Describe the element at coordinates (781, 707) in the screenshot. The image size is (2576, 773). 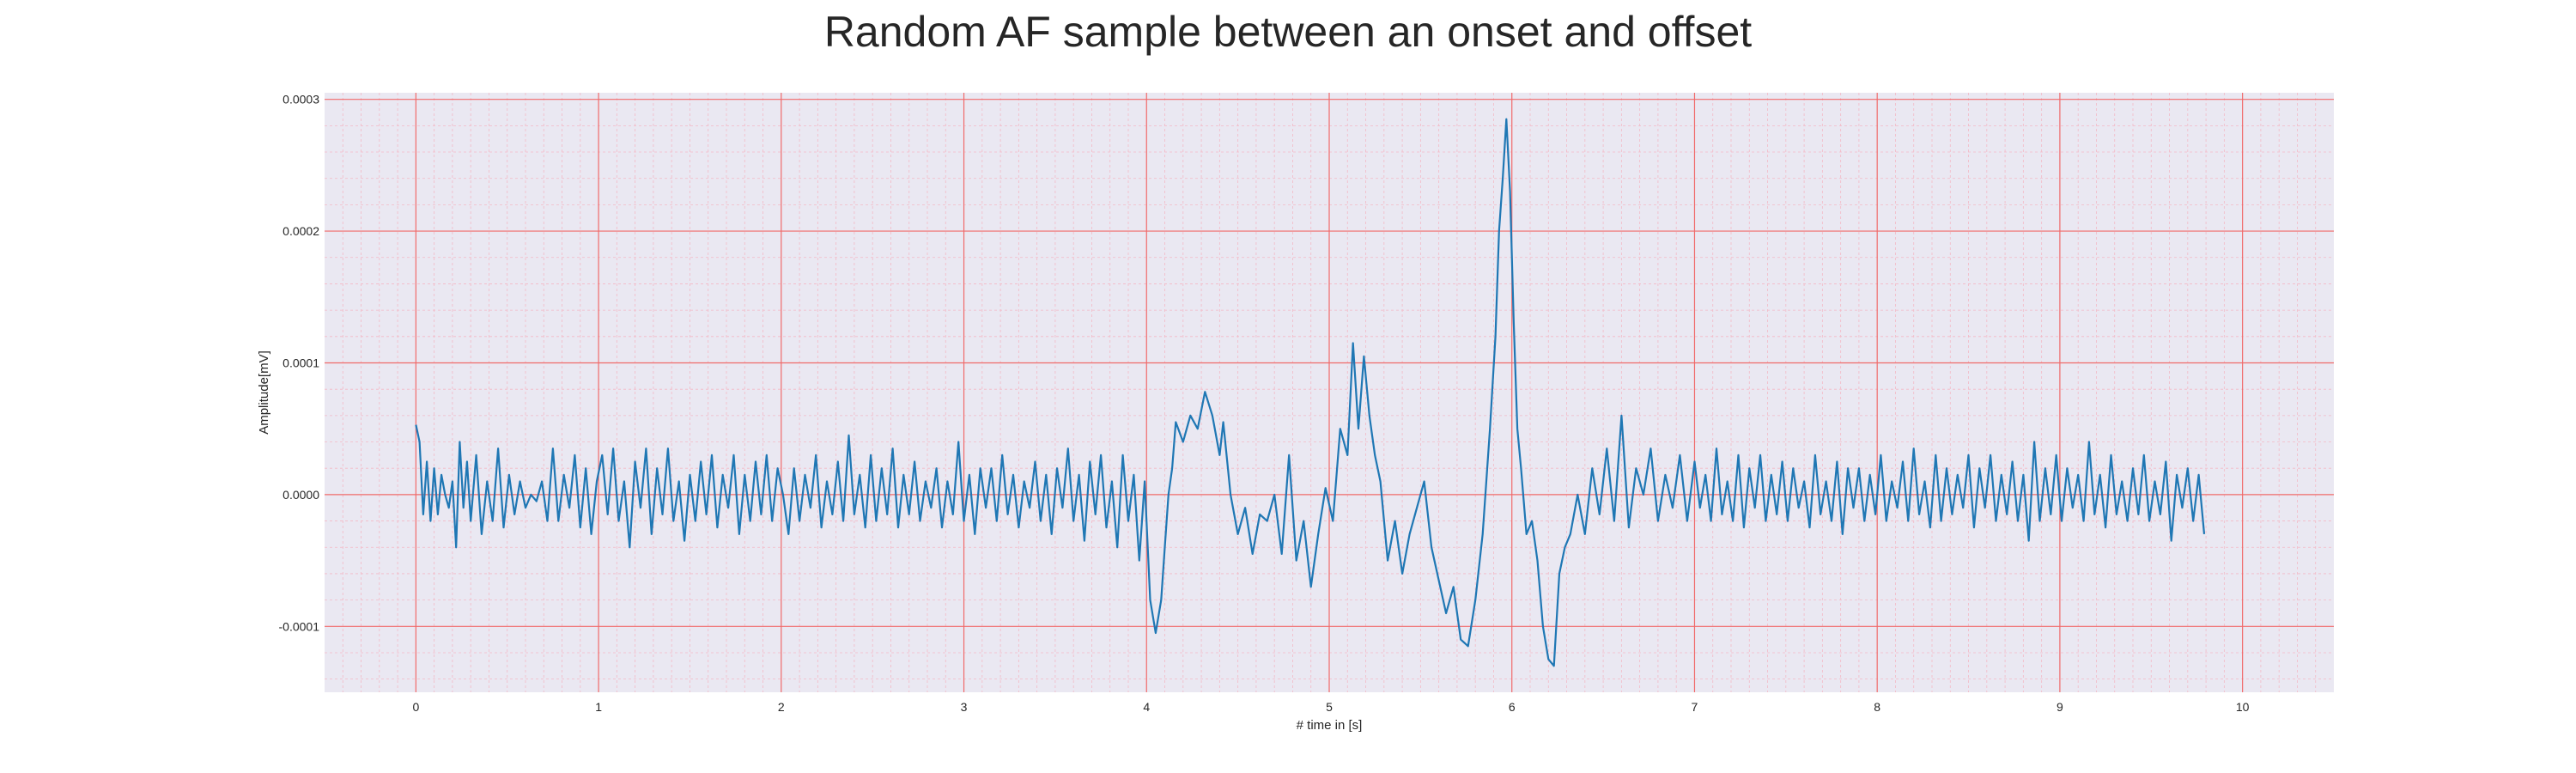
I see `x-tick-label: 2` at that location.